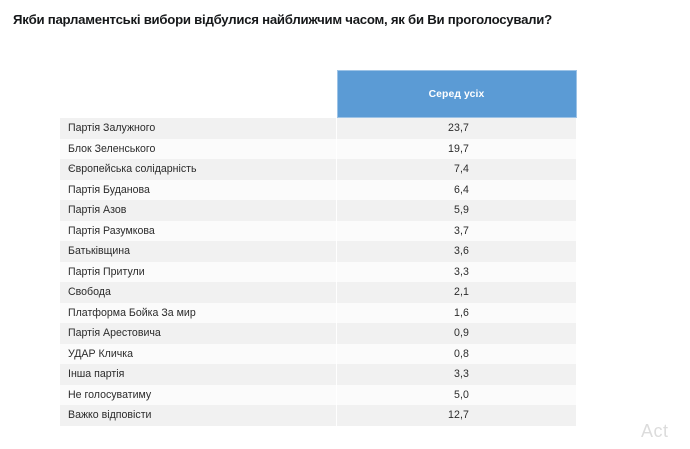 The image size is (690, 449). I want to click on row-value: 1,6, so click(461, 312).